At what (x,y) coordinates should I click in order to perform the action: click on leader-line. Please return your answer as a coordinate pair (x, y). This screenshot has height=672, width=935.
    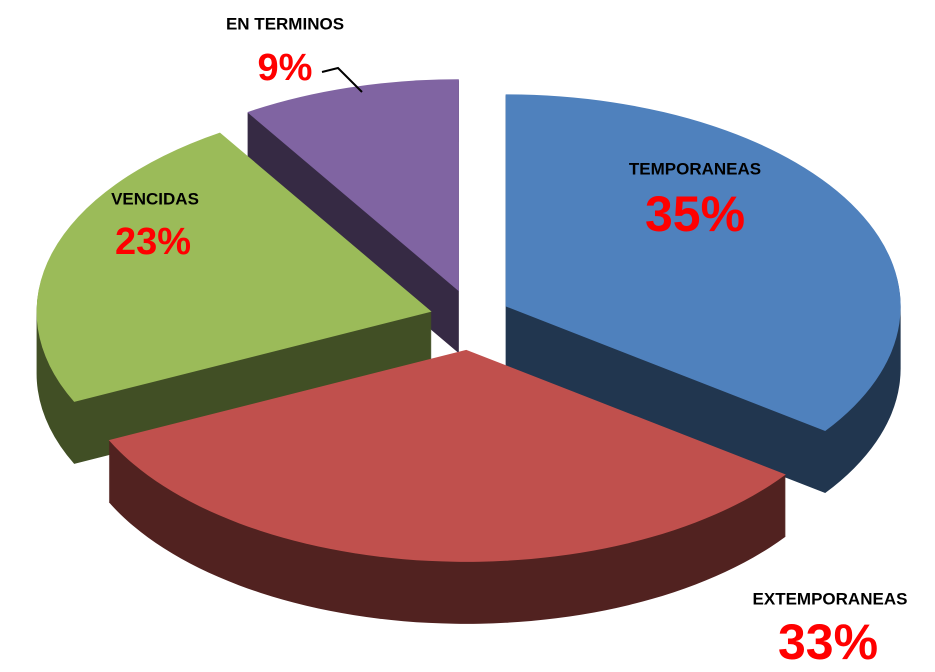
    Looking at the image, I should click on (342, 79).